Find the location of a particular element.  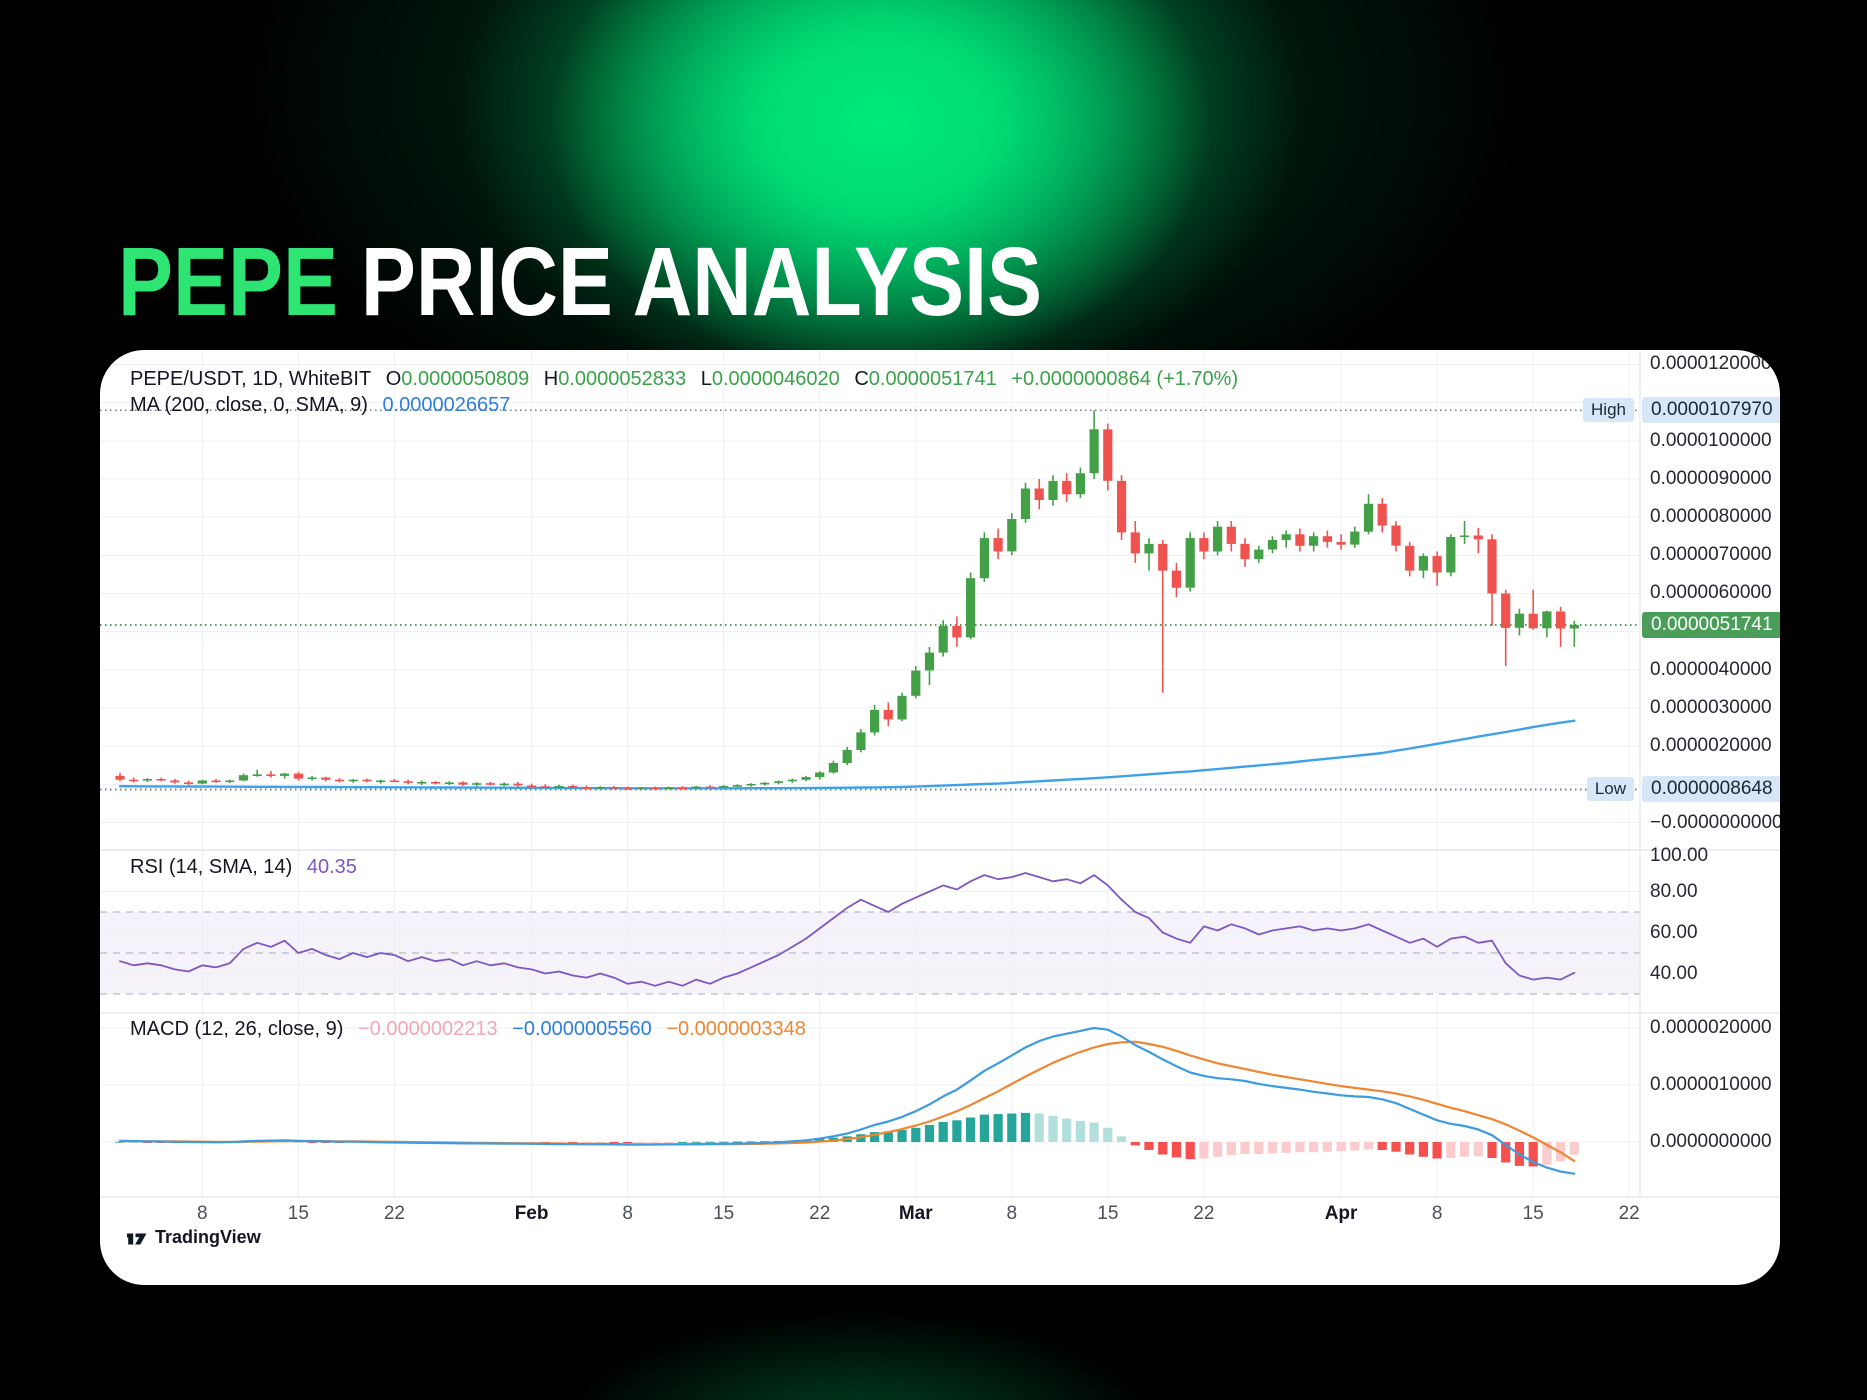

macd-hist-value: −0.0000002213 is located at coordinates (427, 1029).